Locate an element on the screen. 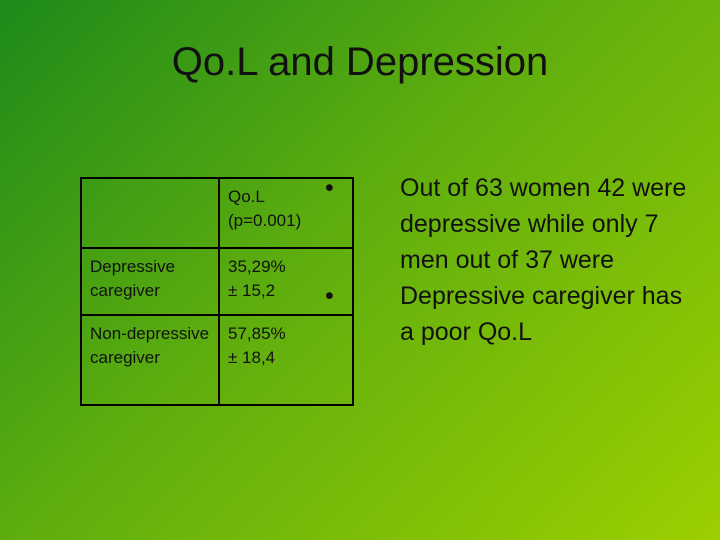  header-line: (p=0.001) is located at coordinates (265, 220).